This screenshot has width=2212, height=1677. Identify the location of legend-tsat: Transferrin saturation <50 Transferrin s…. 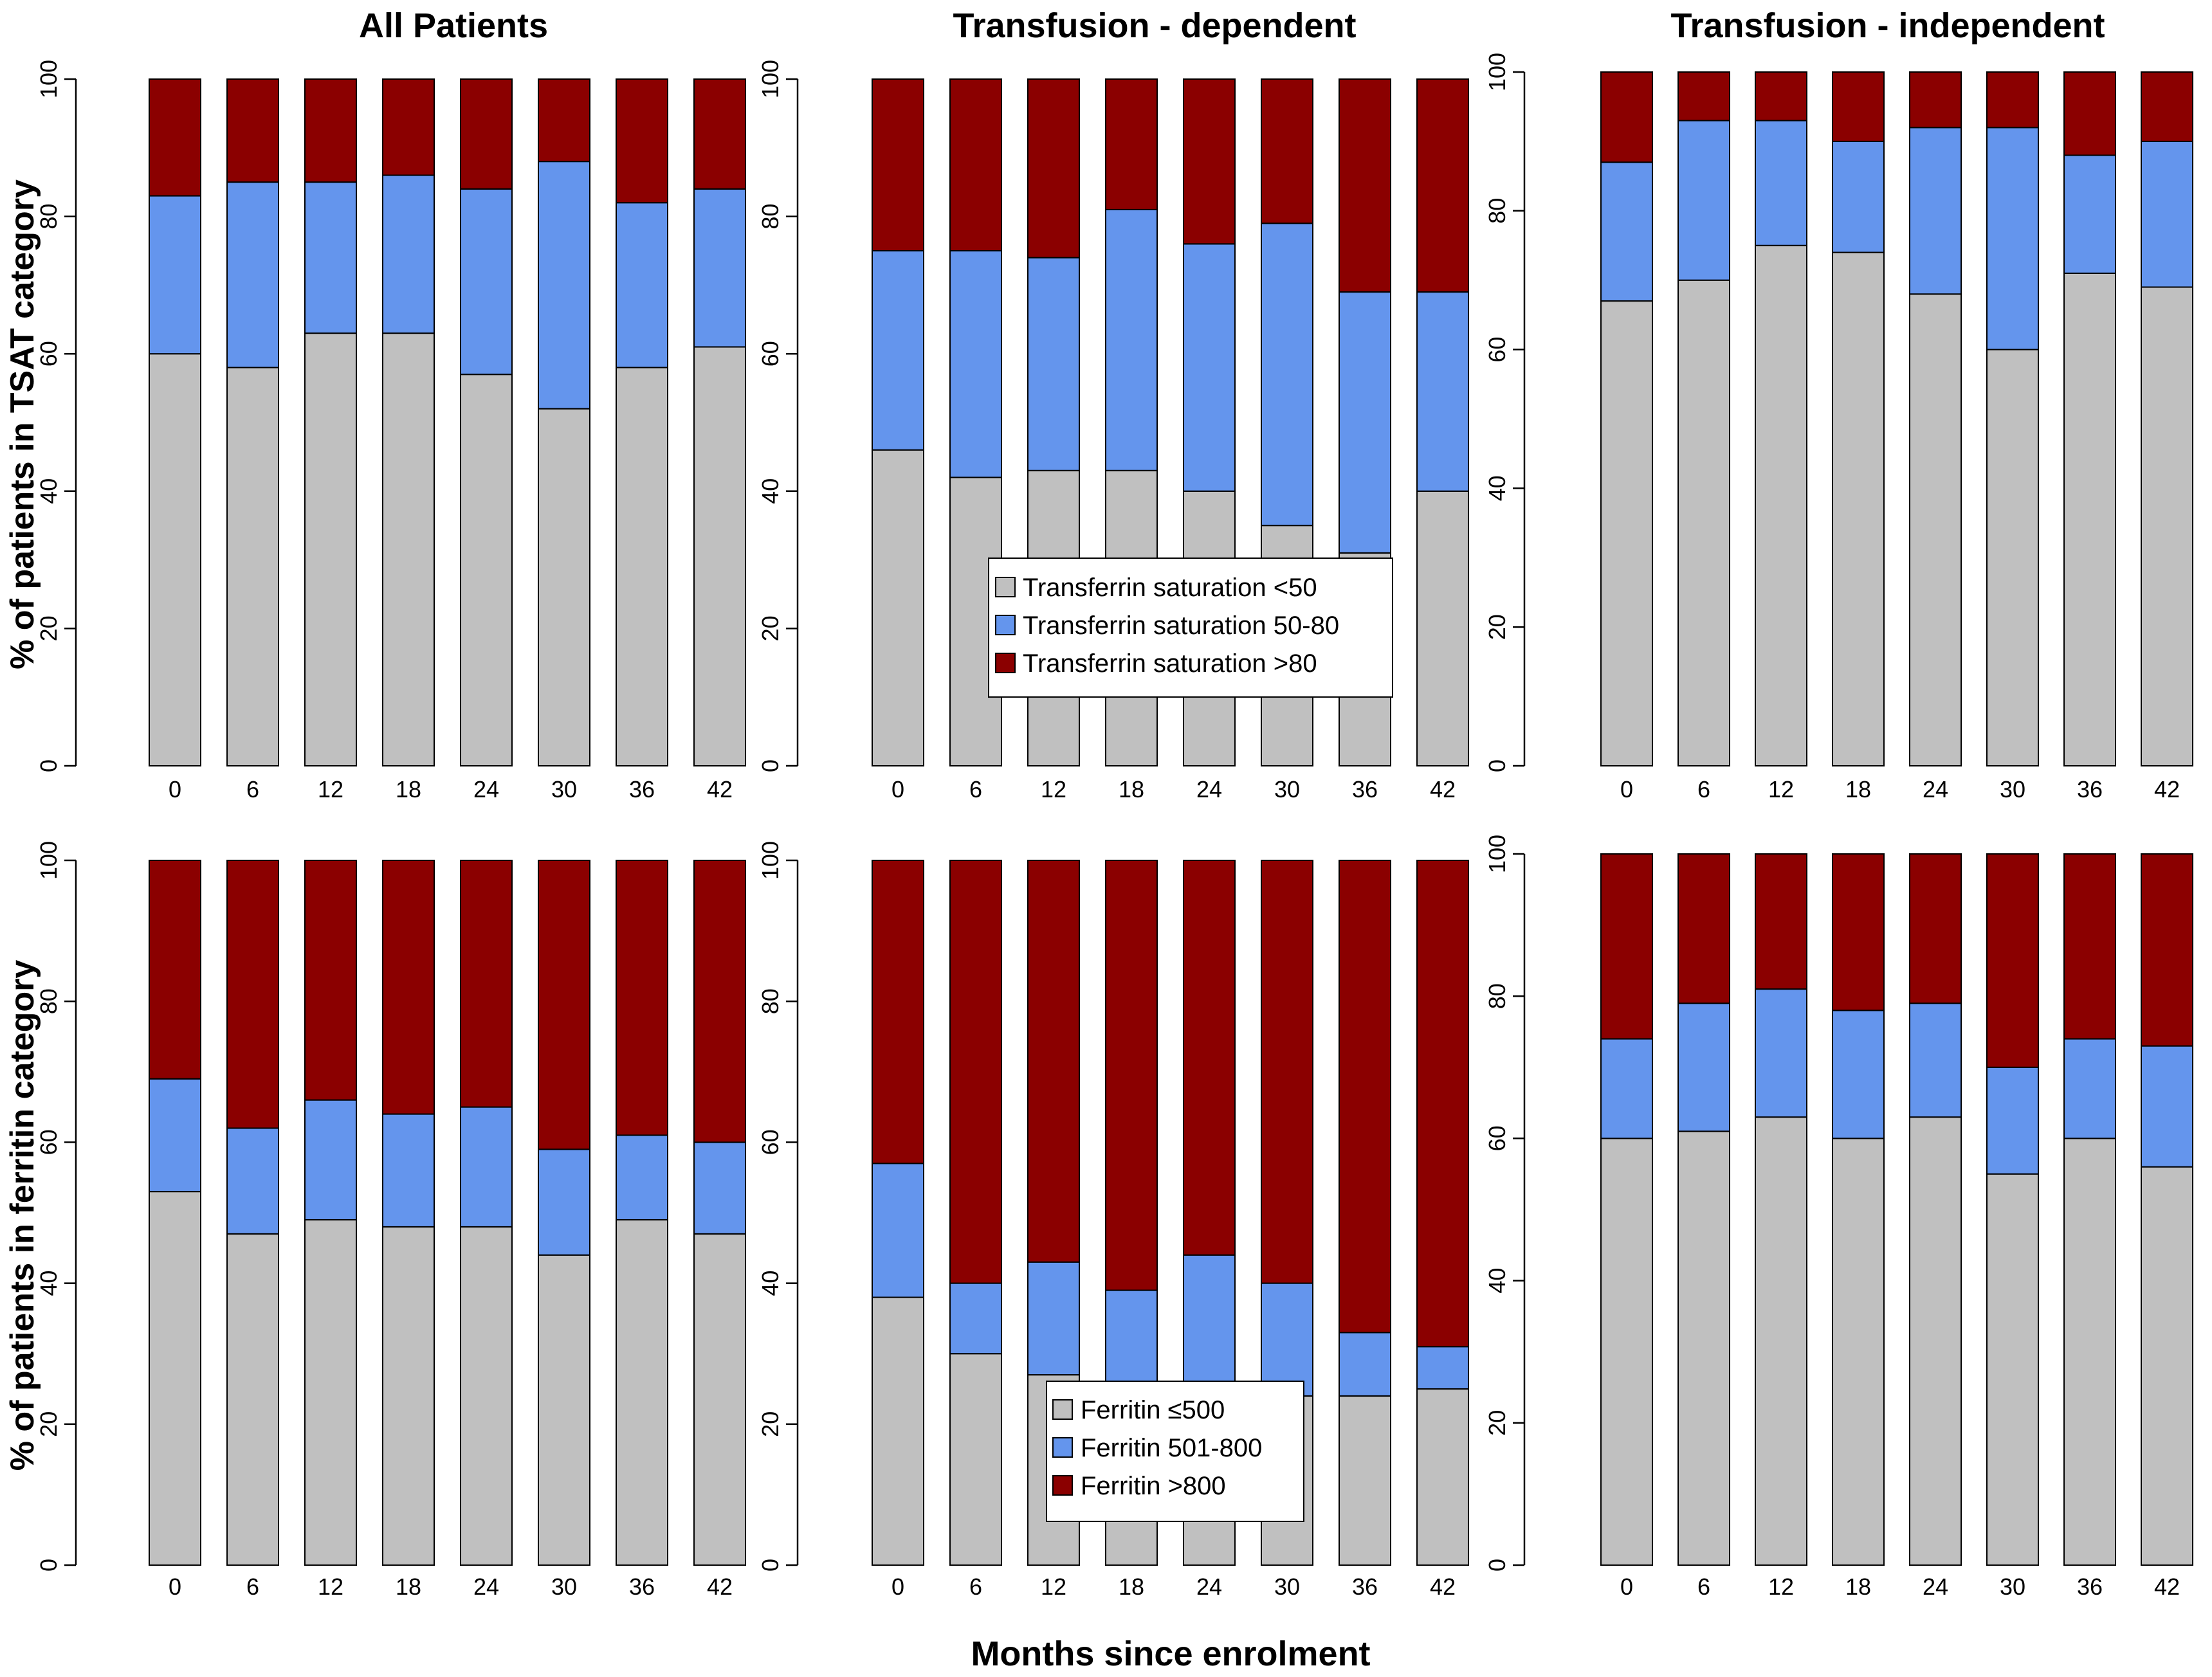
(1190, 628).